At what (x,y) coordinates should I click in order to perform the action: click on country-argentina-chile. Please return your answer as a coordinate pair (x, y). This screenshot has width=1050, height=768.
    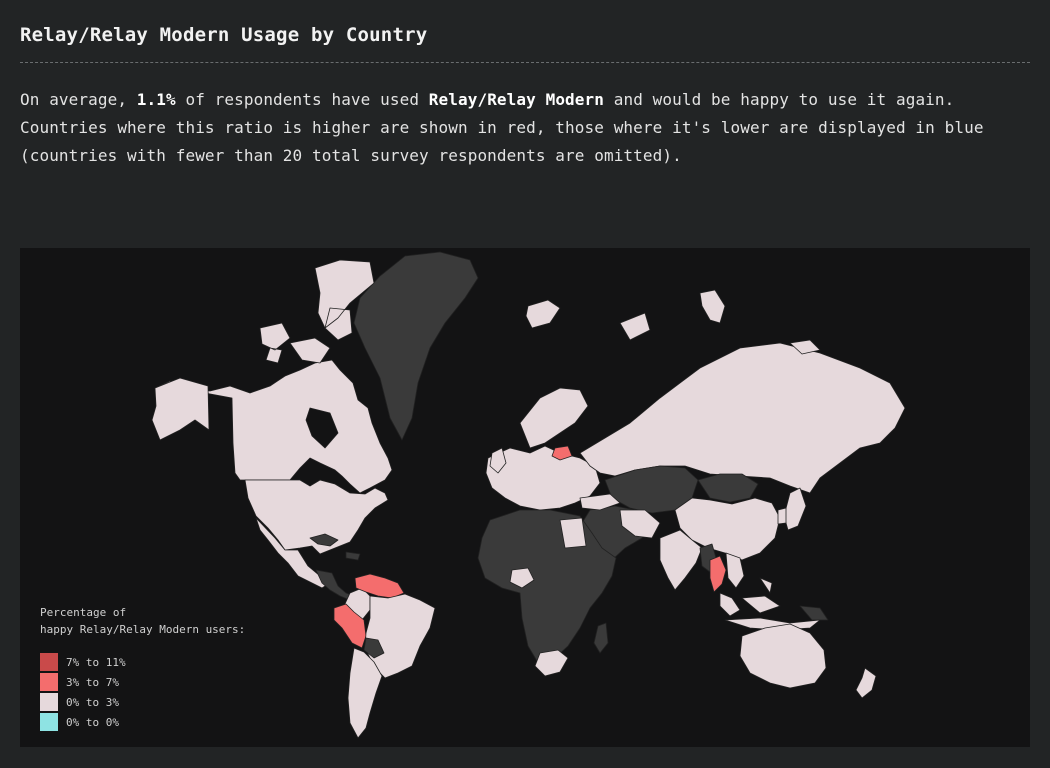
    Looking at the image, I should click on (365, 693).